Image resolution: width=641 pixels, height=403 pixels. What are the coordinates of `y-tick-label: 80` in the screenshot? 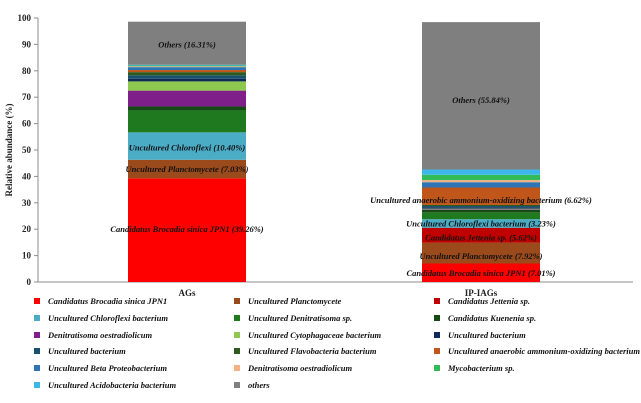 It's located at (27, 71).